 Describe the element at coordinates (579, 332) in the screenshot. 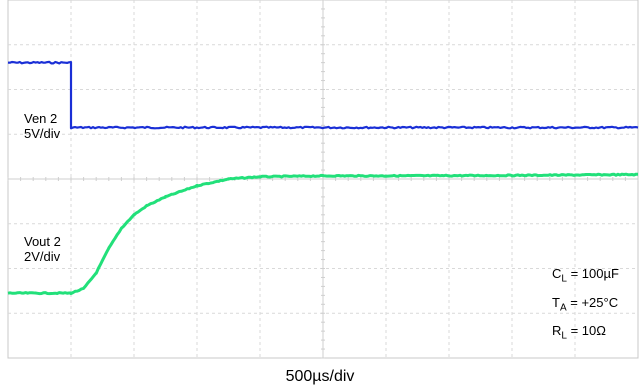

I see `load-resistance-label: RL = 10Ω` at that location.